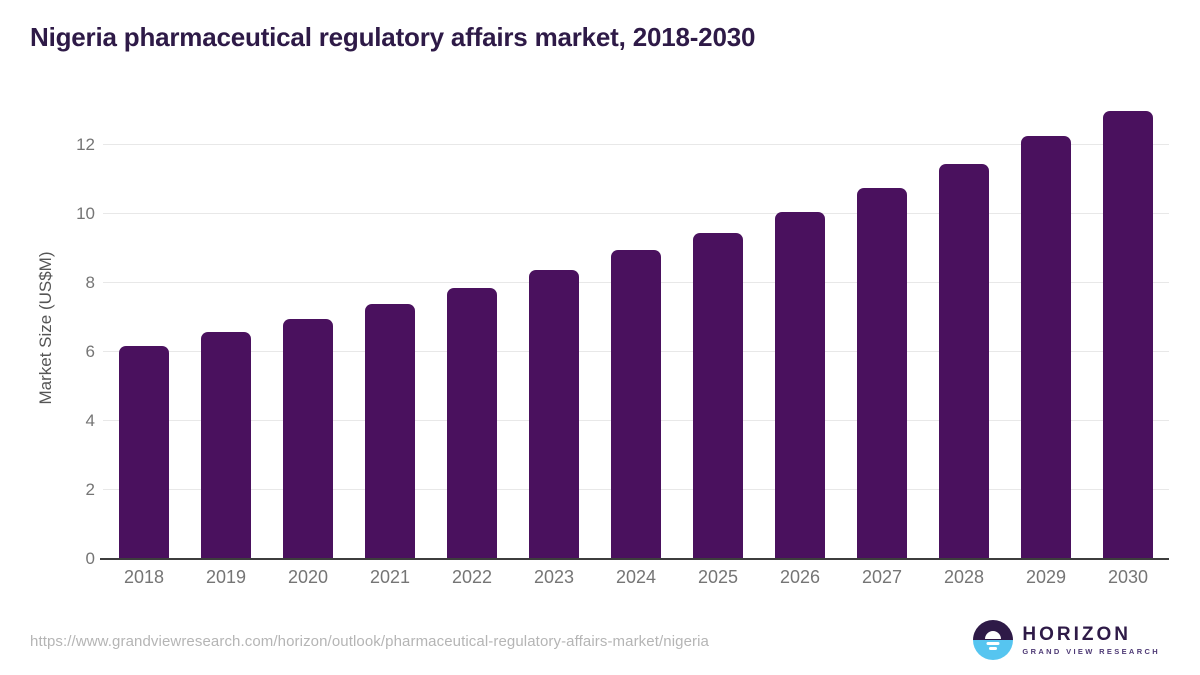  What do you see at coordinates (1128, 577) in the screenshot?
I see `x-tick-label-2030: 2030` at bounding box center [1128, 577].